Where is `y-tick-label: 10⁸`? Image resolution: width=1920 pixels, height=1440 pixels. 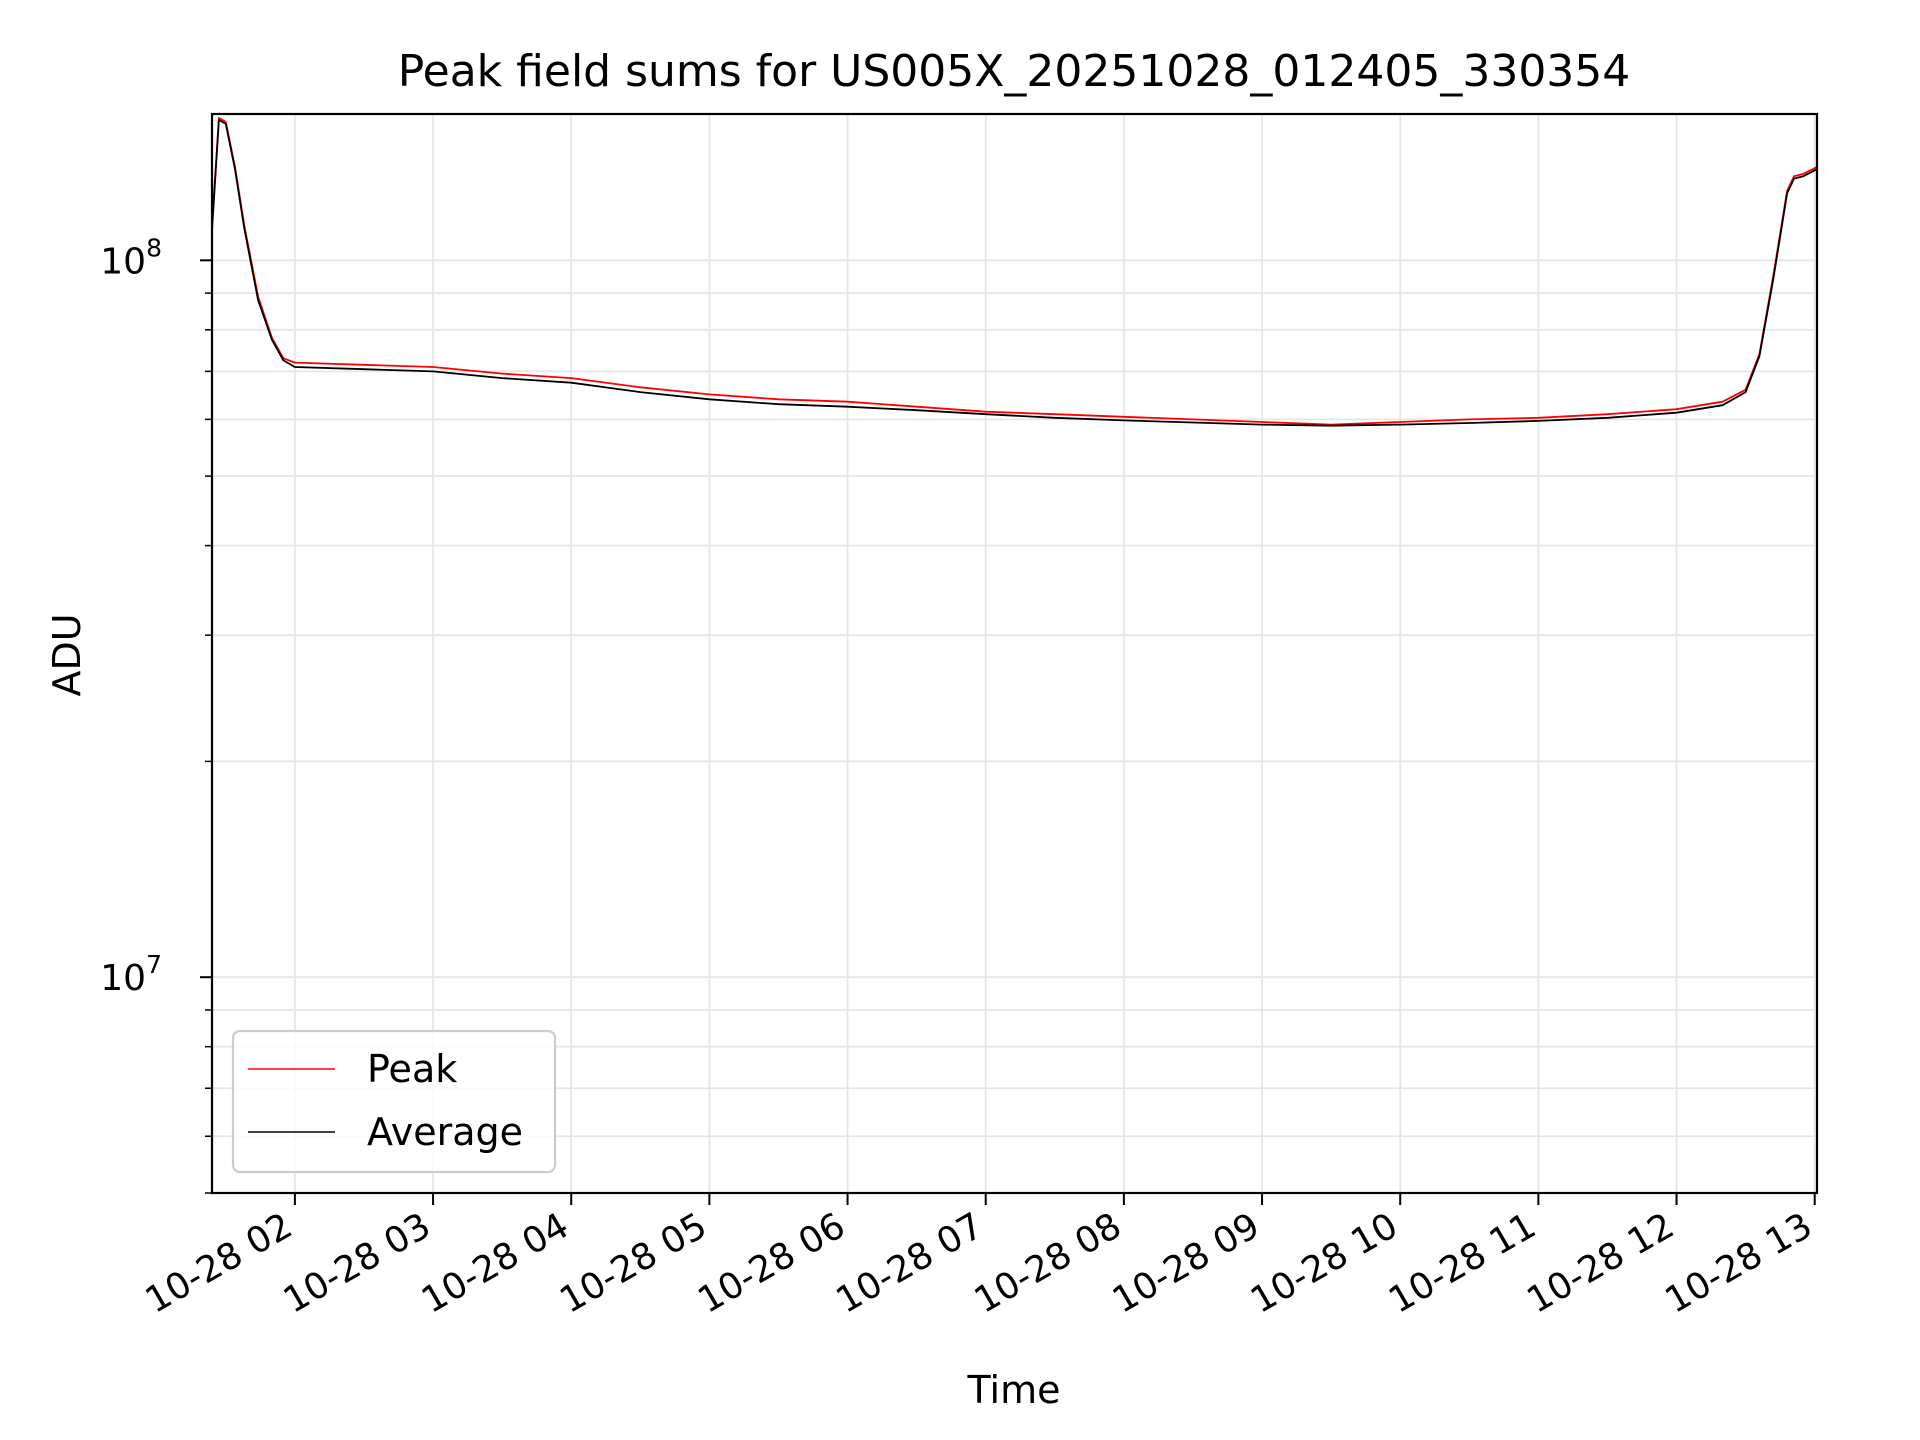 y-tick-label: 10⁸ is located at coordinates (131, 257).